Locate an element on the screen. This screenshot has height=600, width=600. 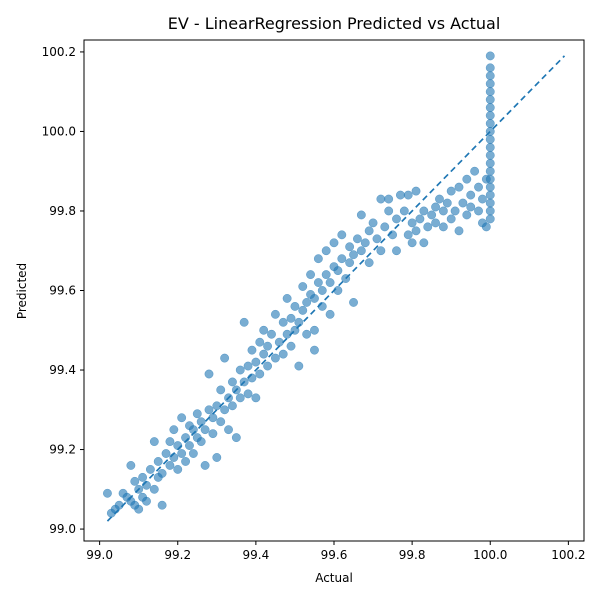
y-tick-label: 100.0 is located at coordinates (59, 131).